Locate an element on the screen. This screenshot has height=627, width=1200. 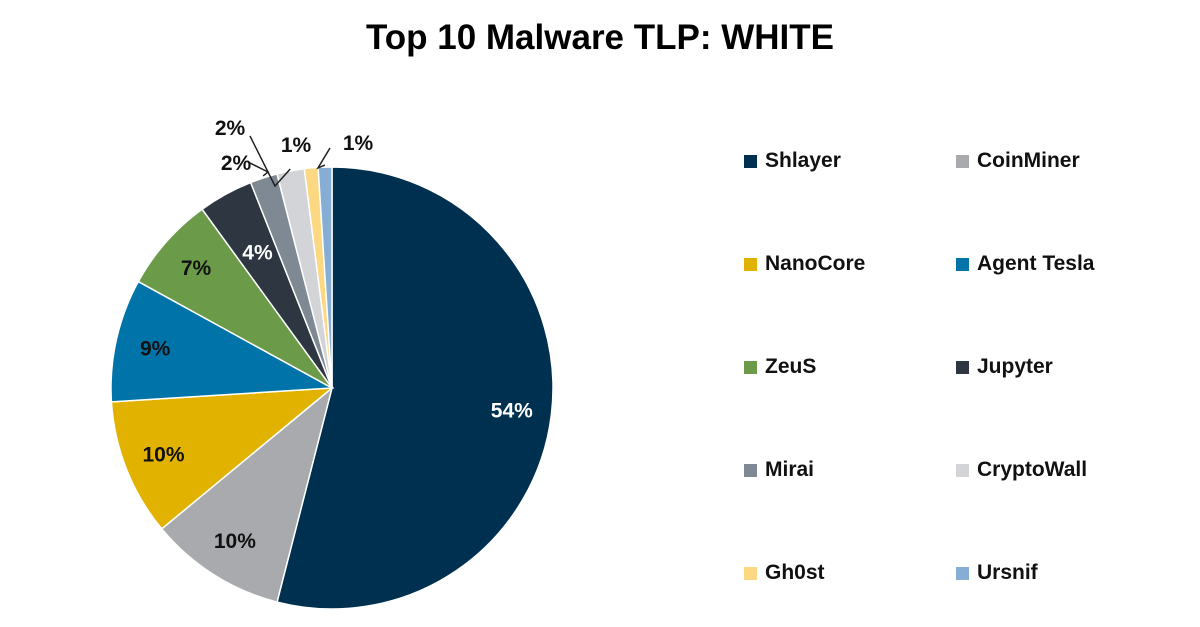
legend-label: NanoCore is located at coordinates (815, 263).